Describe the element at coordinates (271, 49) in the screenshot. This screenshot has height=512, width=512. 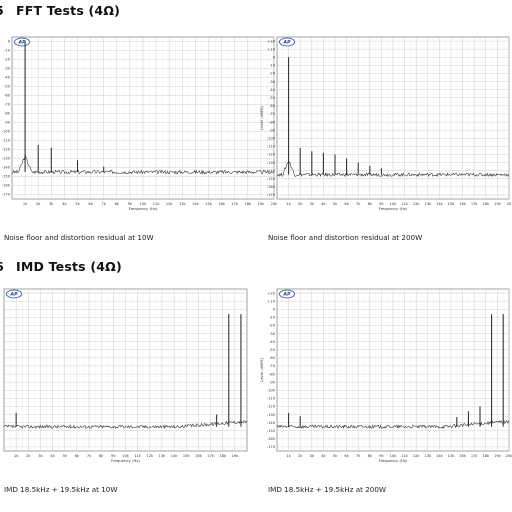
I see `y-tick-label: +10` at that location.